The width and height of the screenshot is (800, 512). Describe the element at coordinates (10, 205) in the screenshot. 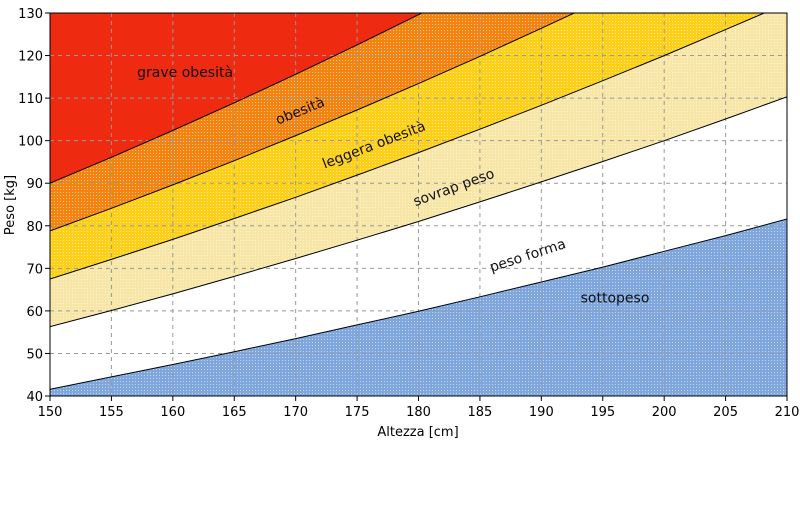

I see `y-axis-label: Peso [kg]` at that location.